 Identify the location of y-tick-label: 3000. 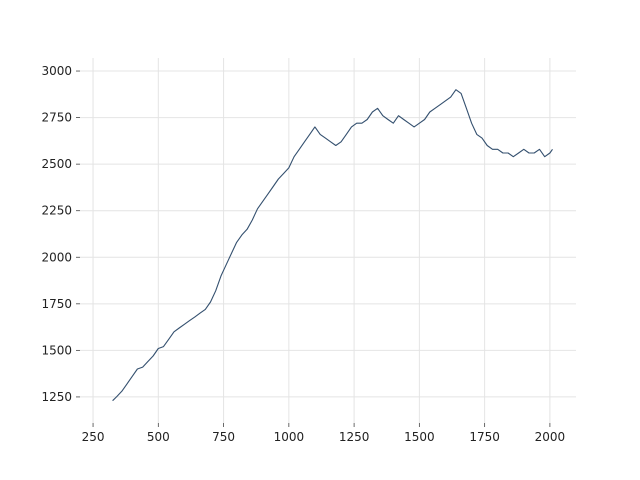
(56, 71).